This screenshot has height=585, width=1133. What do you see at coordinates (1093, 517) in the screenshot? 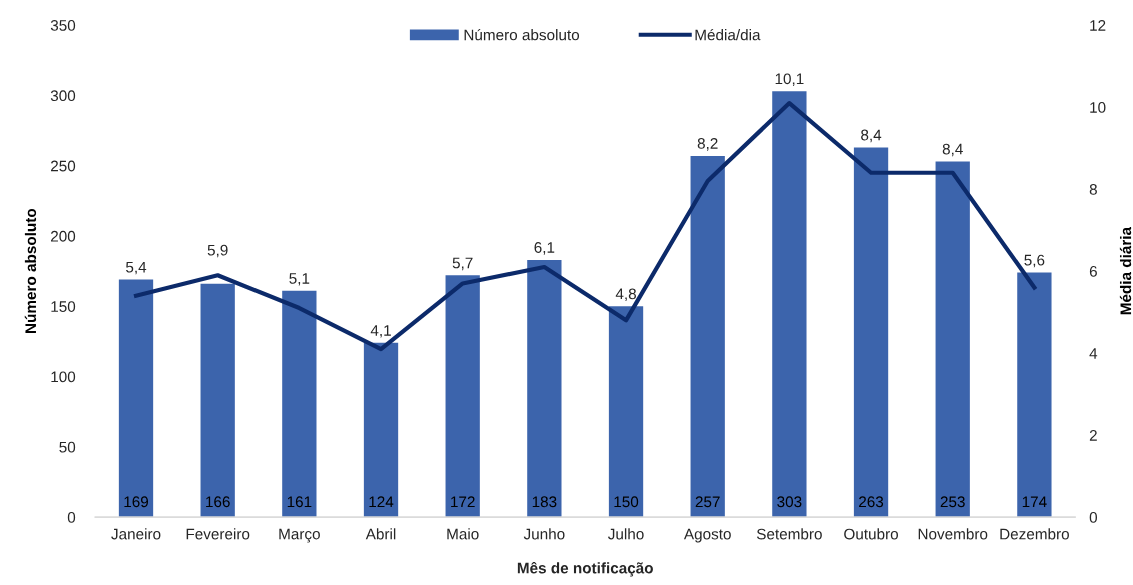
I see `y2-tick-label: 0` at bounding box center [1093, 517].